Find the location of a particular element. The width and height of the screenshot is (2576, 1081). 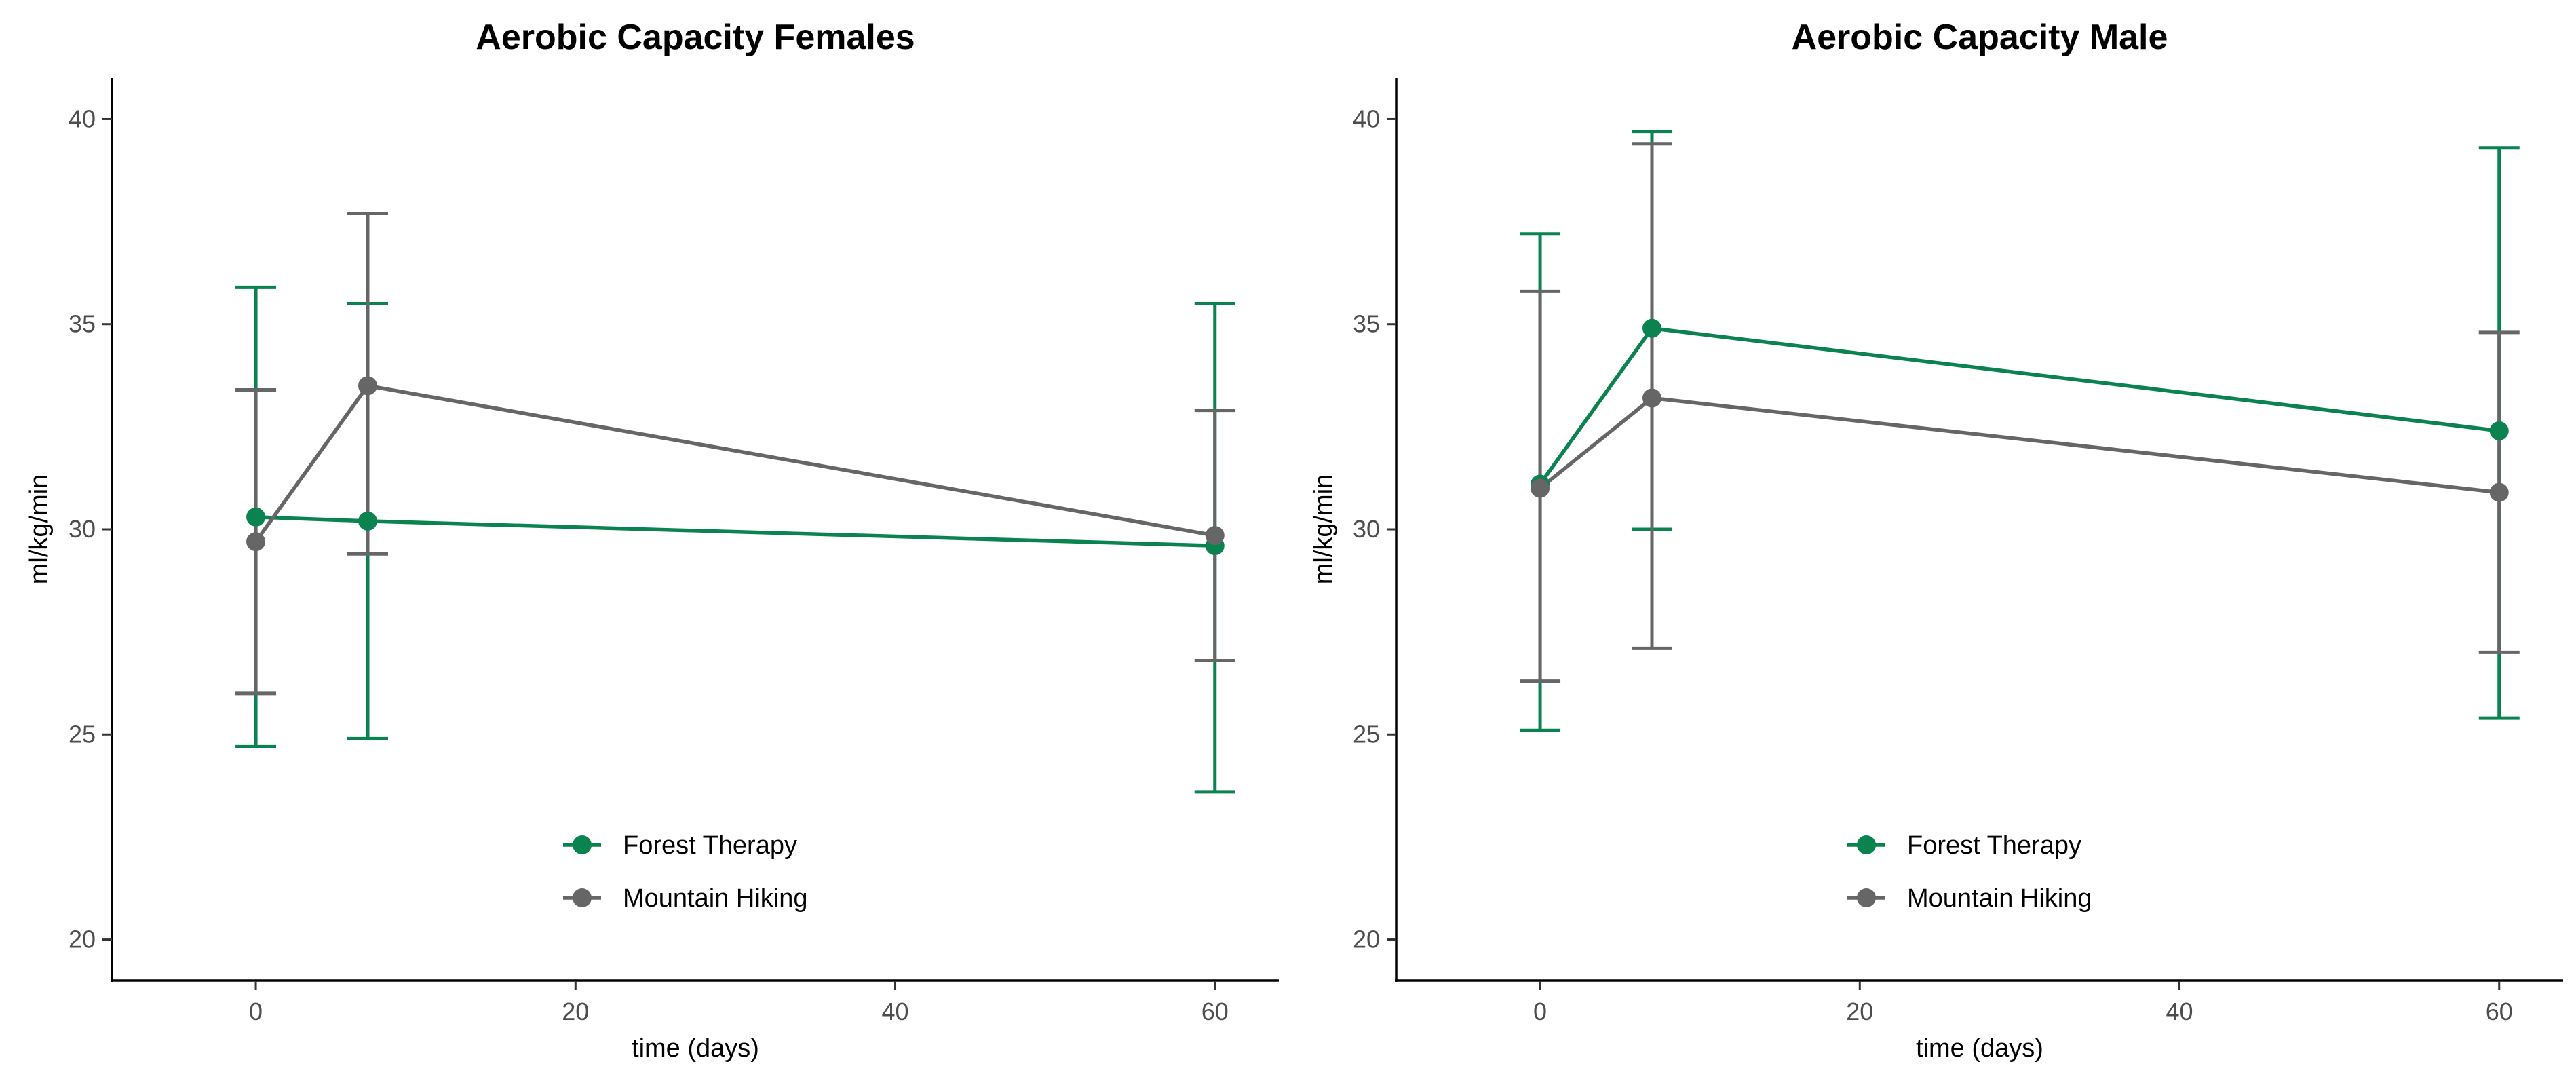

chart-title: Aerobic Capacity Females is located at coordinates (695, 37).